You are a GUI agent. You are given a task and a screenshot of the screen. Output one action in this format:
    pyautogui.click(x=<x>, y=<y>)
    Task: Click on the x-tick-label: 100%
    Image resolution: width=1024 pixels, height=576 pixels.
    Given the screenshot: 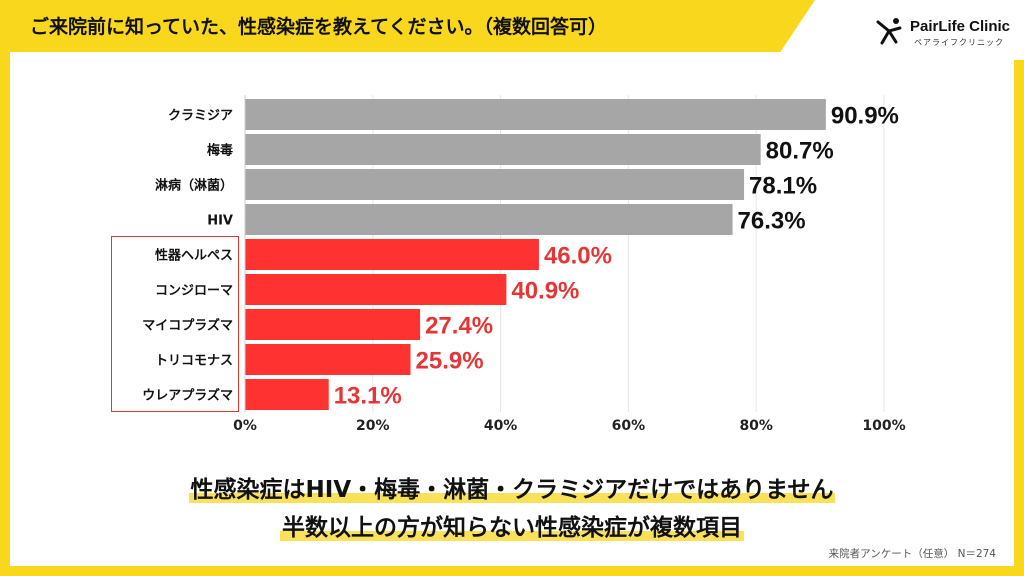 What is the action you would take?
    pyautogui.click(x=883, y=426)
    